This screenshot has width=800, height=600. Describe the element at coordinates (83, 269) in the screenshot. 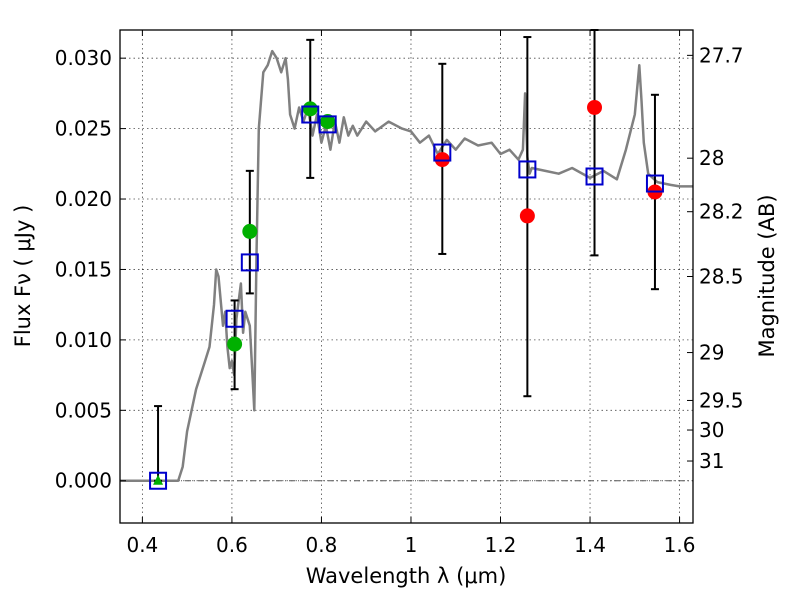

I see `y-tick-label: 0.015` at that location.